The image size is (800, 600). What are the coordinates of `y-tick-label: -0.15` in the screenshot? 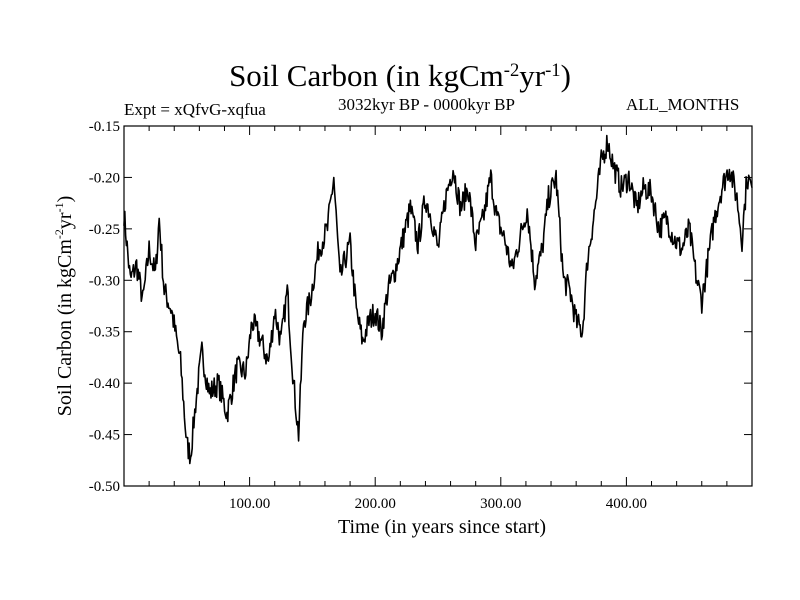 It's located at (104, 127).